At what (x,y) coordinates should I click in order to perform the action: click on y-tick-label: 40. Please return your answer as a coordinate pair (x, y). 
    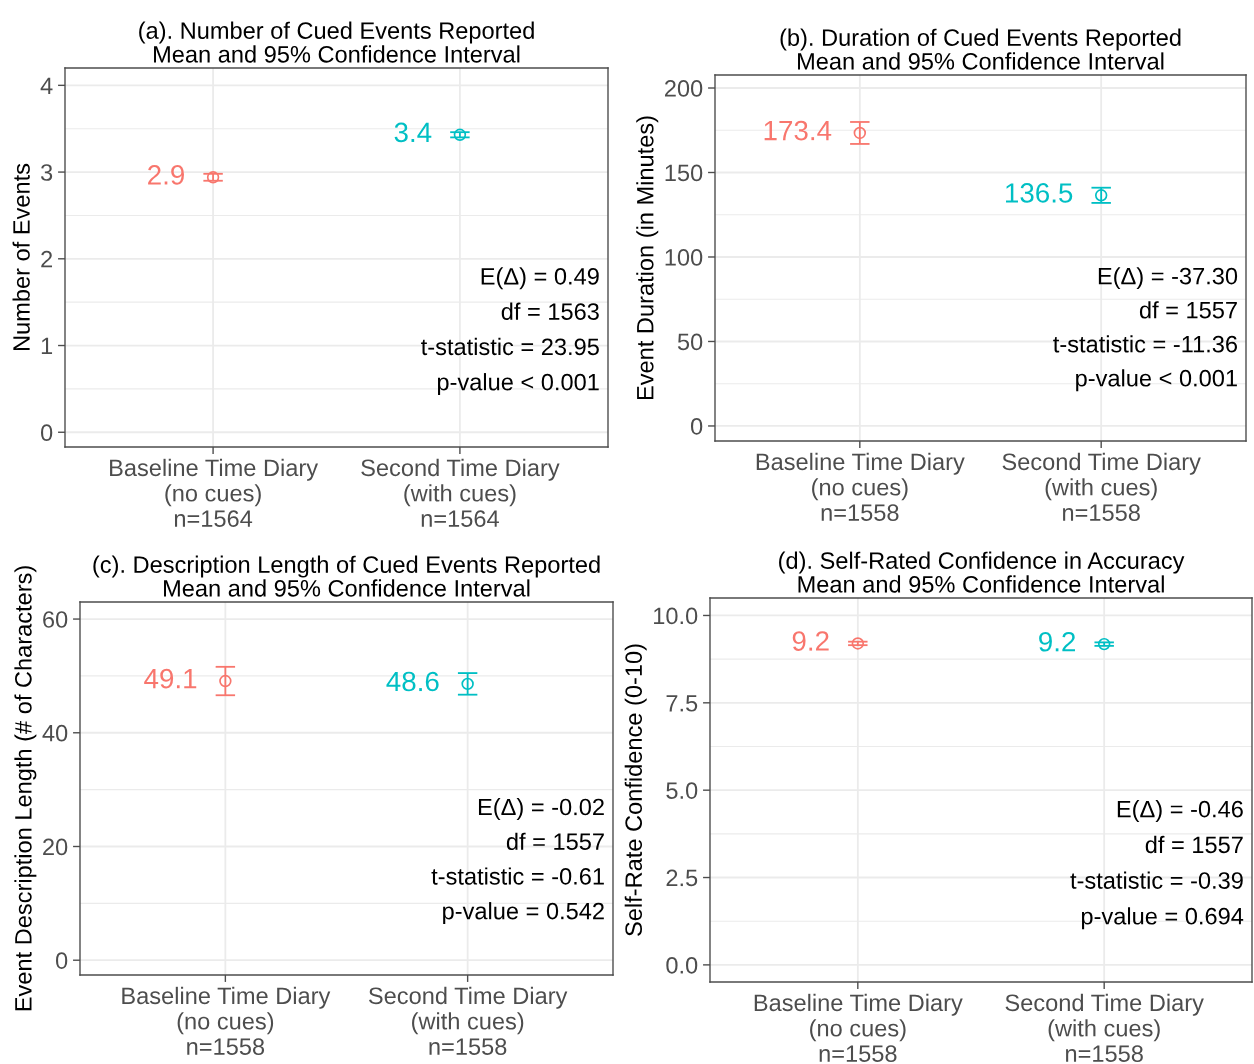
    Looking at the image, I should click on (55, 733).